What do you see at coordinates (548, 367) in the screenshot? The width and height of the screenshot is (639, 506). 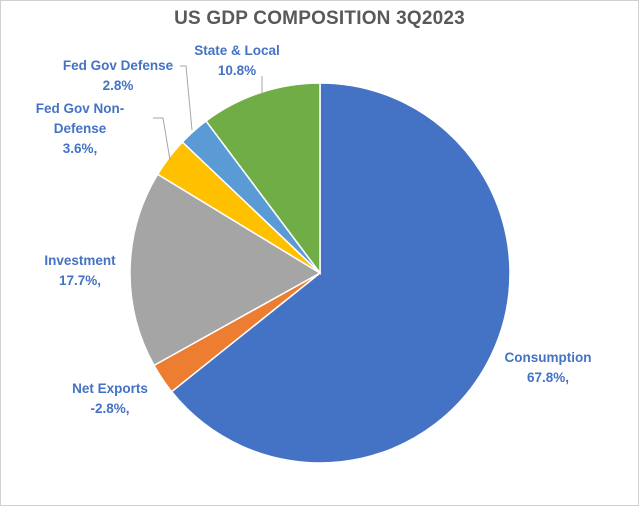 I see `data-label-consumption: Consumption 67.8%,` at bounding box center [548, 367].